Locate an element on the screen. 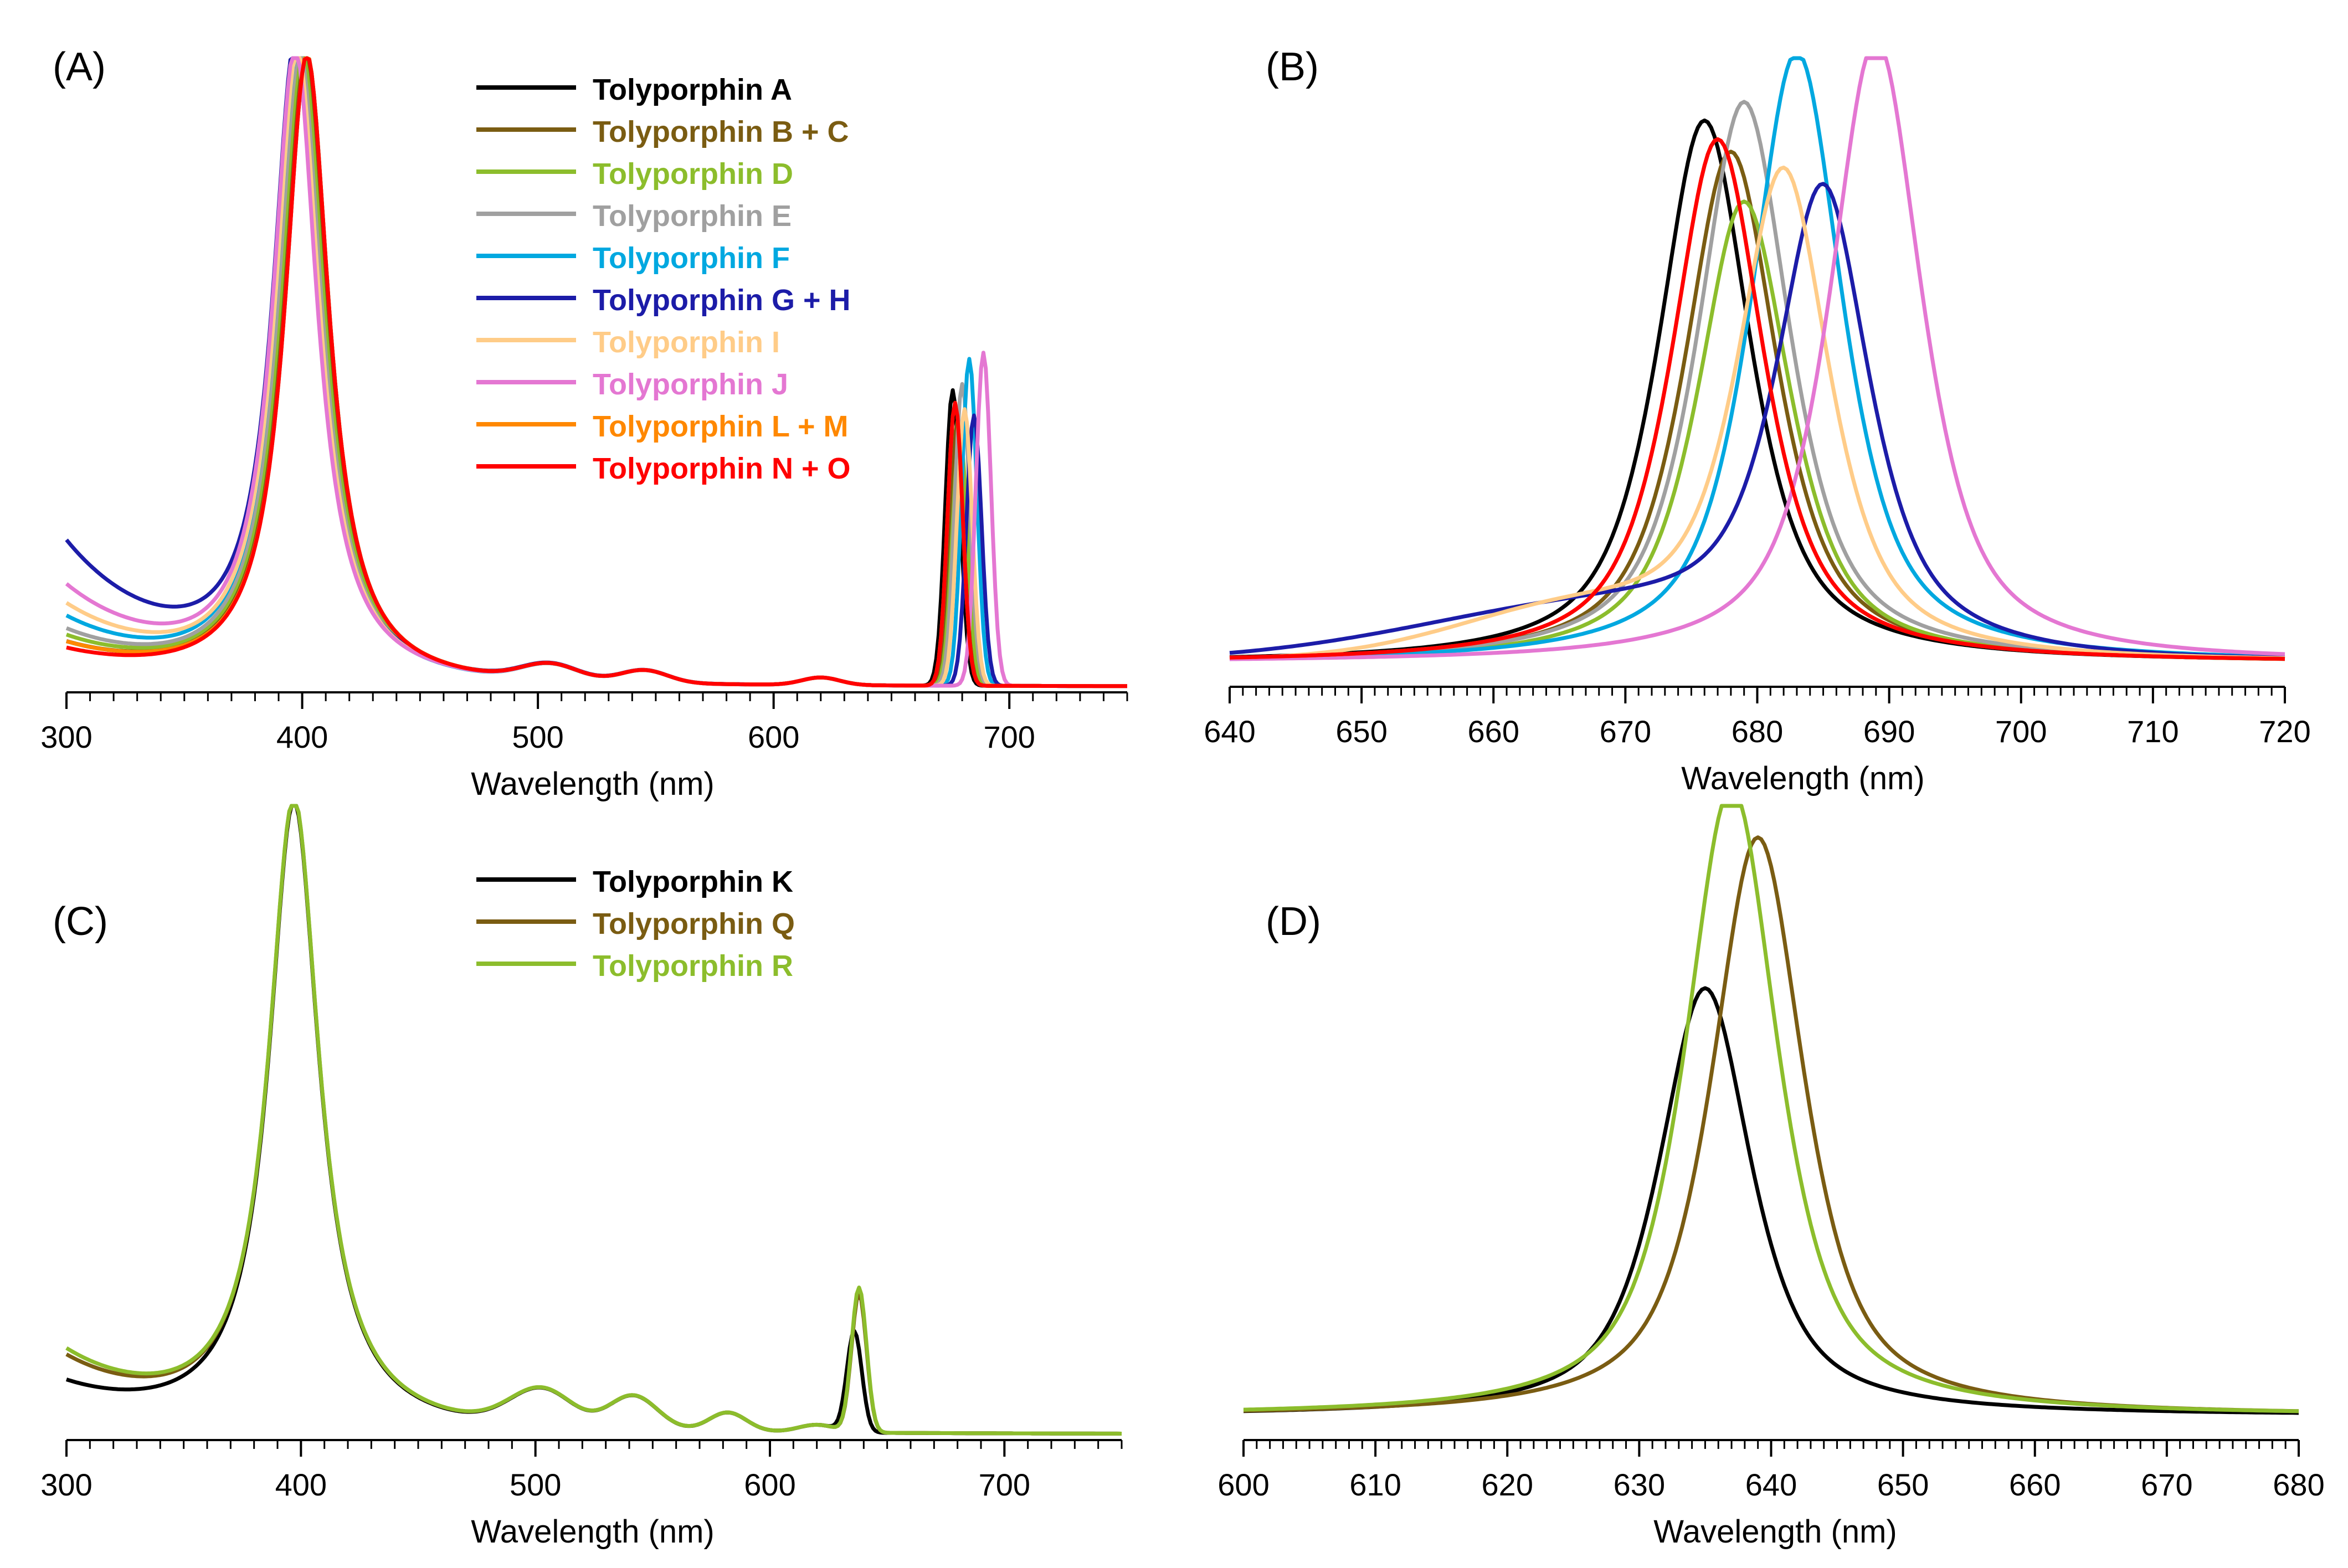  x-tick-label-a-500: 500 is located at coordinates (537, 737).